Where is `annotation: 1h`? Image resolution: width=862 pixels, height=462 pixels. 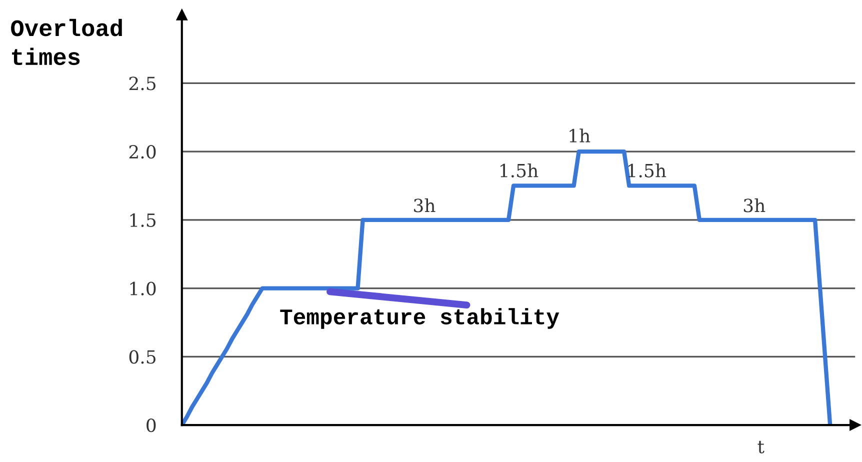 annotation: 1h is located at coordinates (580, 135).